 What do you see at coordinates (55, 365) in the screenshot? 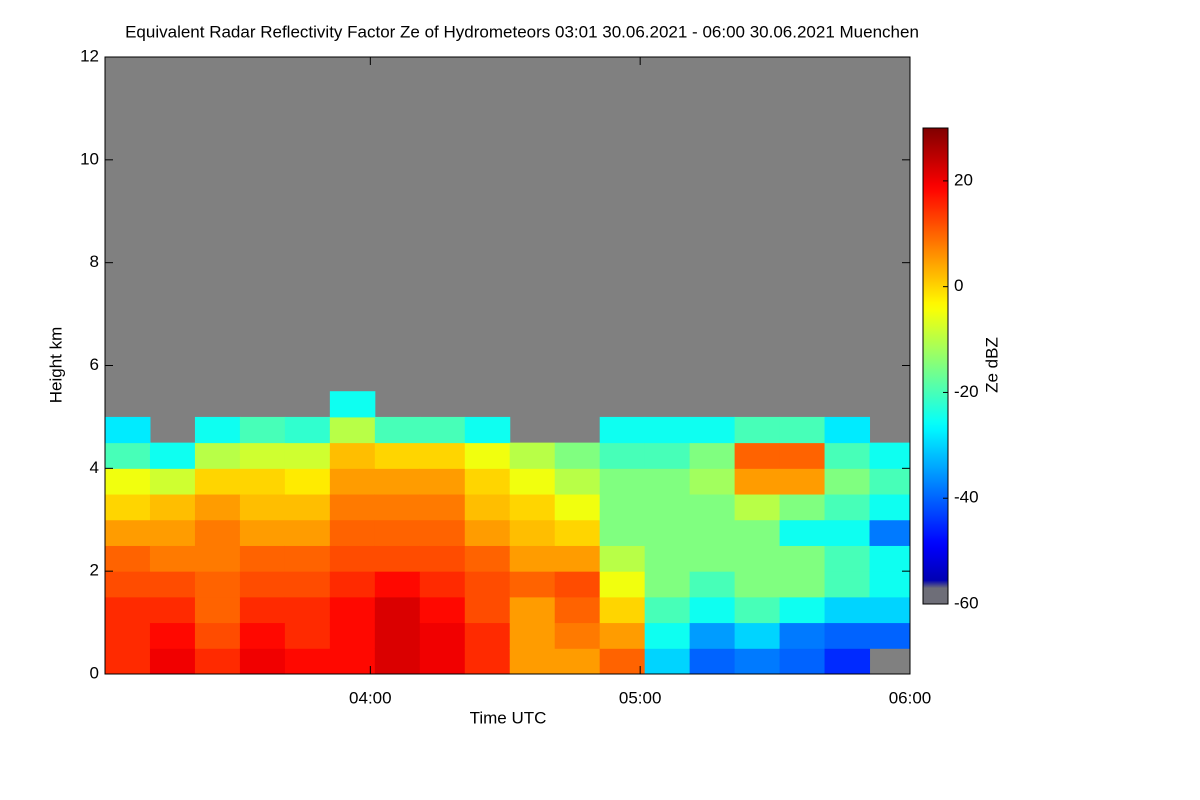
I see `y-axis-label: Height km` at bounding box center [55, 365].